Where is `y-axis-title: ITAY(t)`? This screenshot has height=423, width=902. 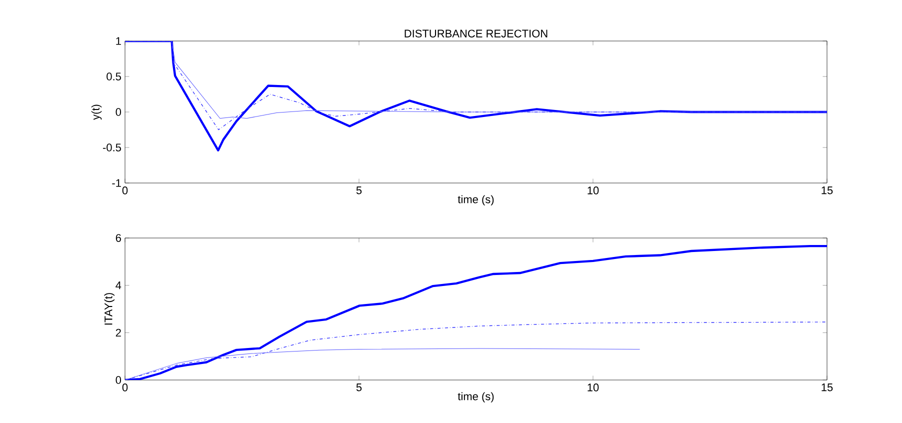 y-axis-title: ITAY(t) is located at coordinates (109, 309).